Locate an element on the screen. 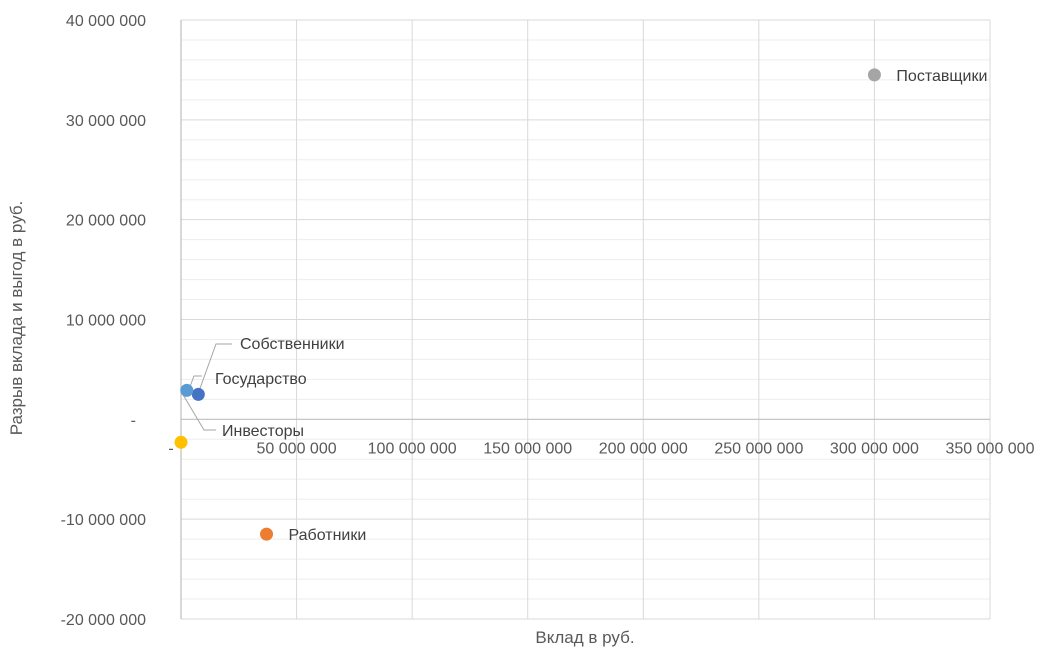  y-tick-label: - is located at coordinates (133, 420).